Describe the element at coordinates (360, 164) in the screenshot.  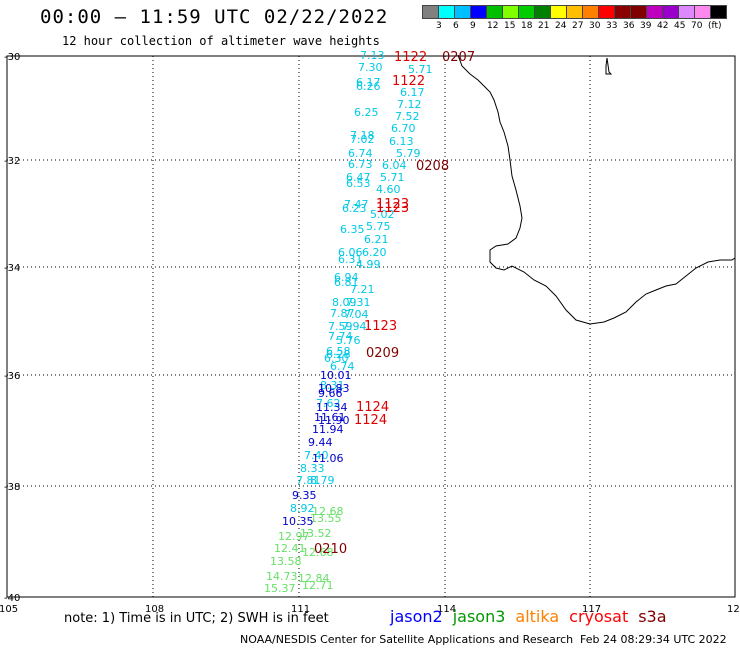
I see `wave-height-value: 6.73` at that location.